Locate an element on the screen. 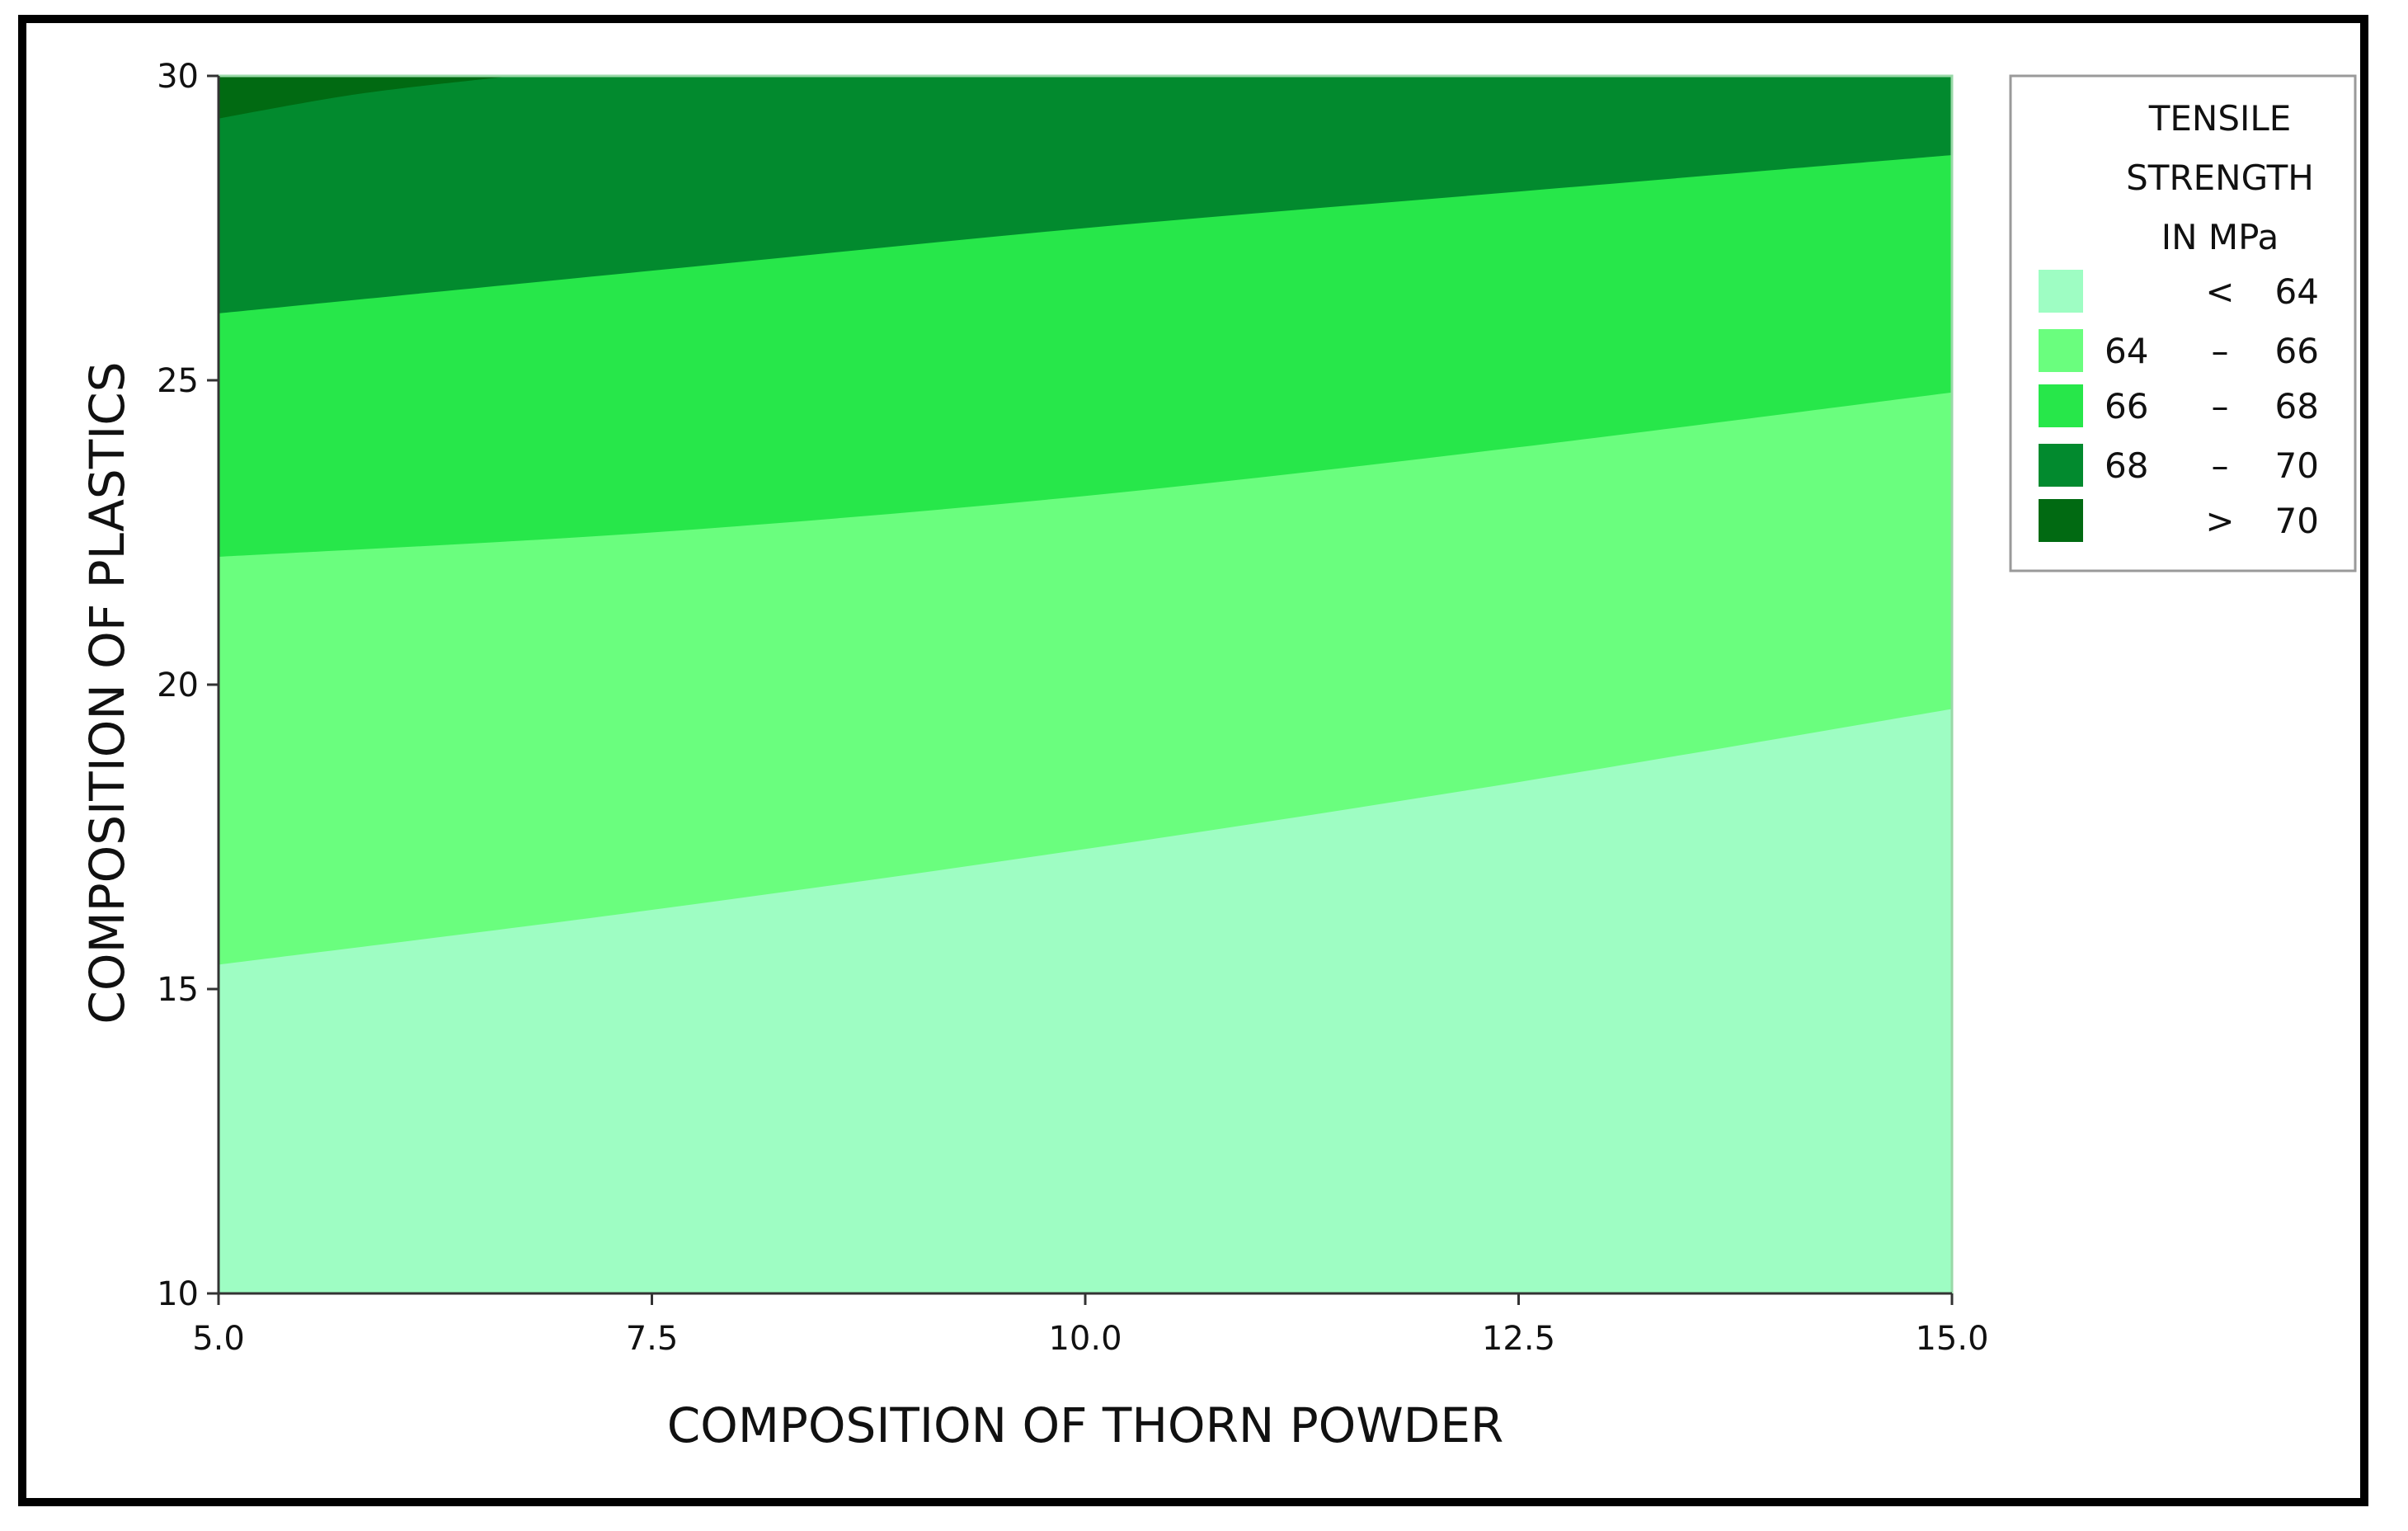 The width and height of the screenshot is (2408, 1531). legend-box is located at coordinates (2183, 323).